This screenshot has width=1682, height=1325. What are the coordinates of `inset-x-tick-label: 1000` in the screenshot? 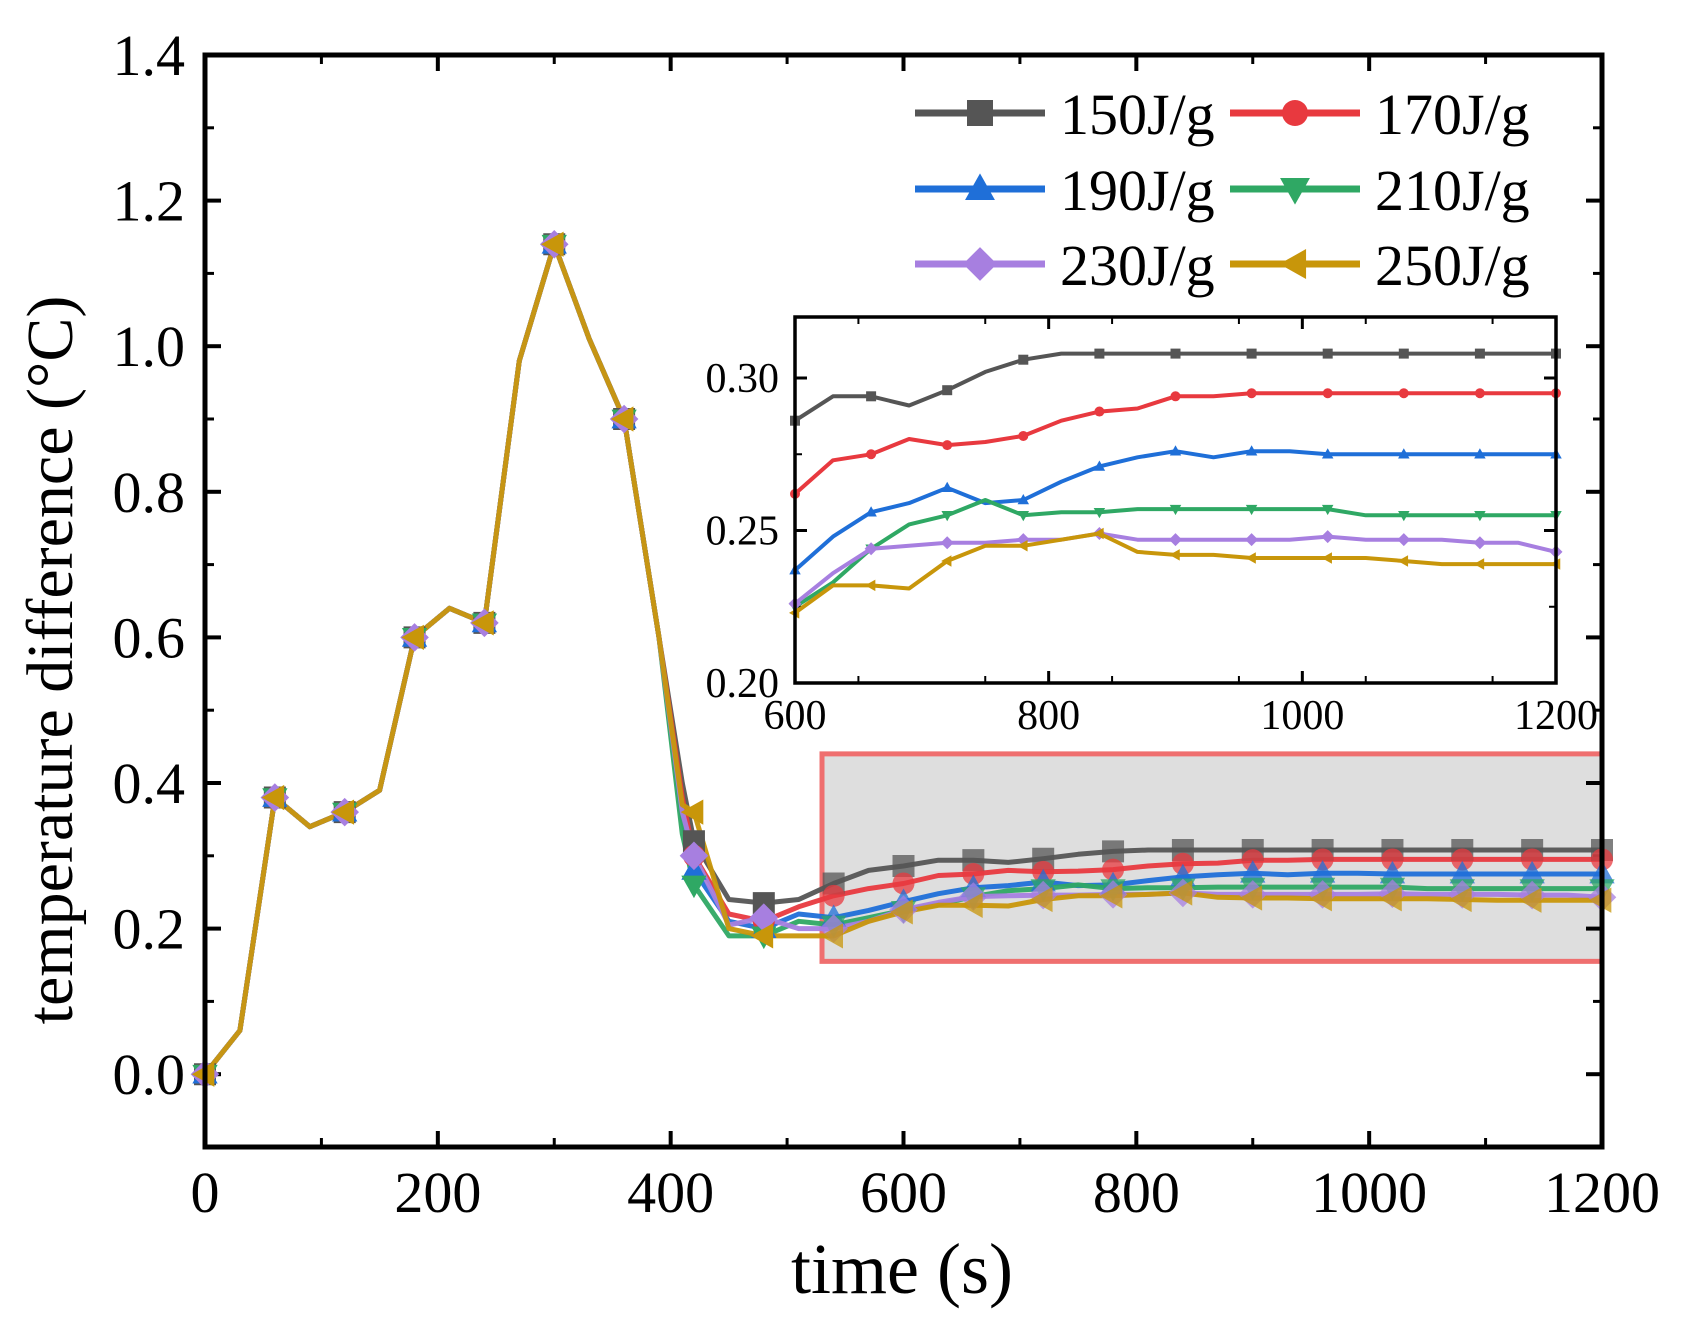 It's located at (1302, 716).